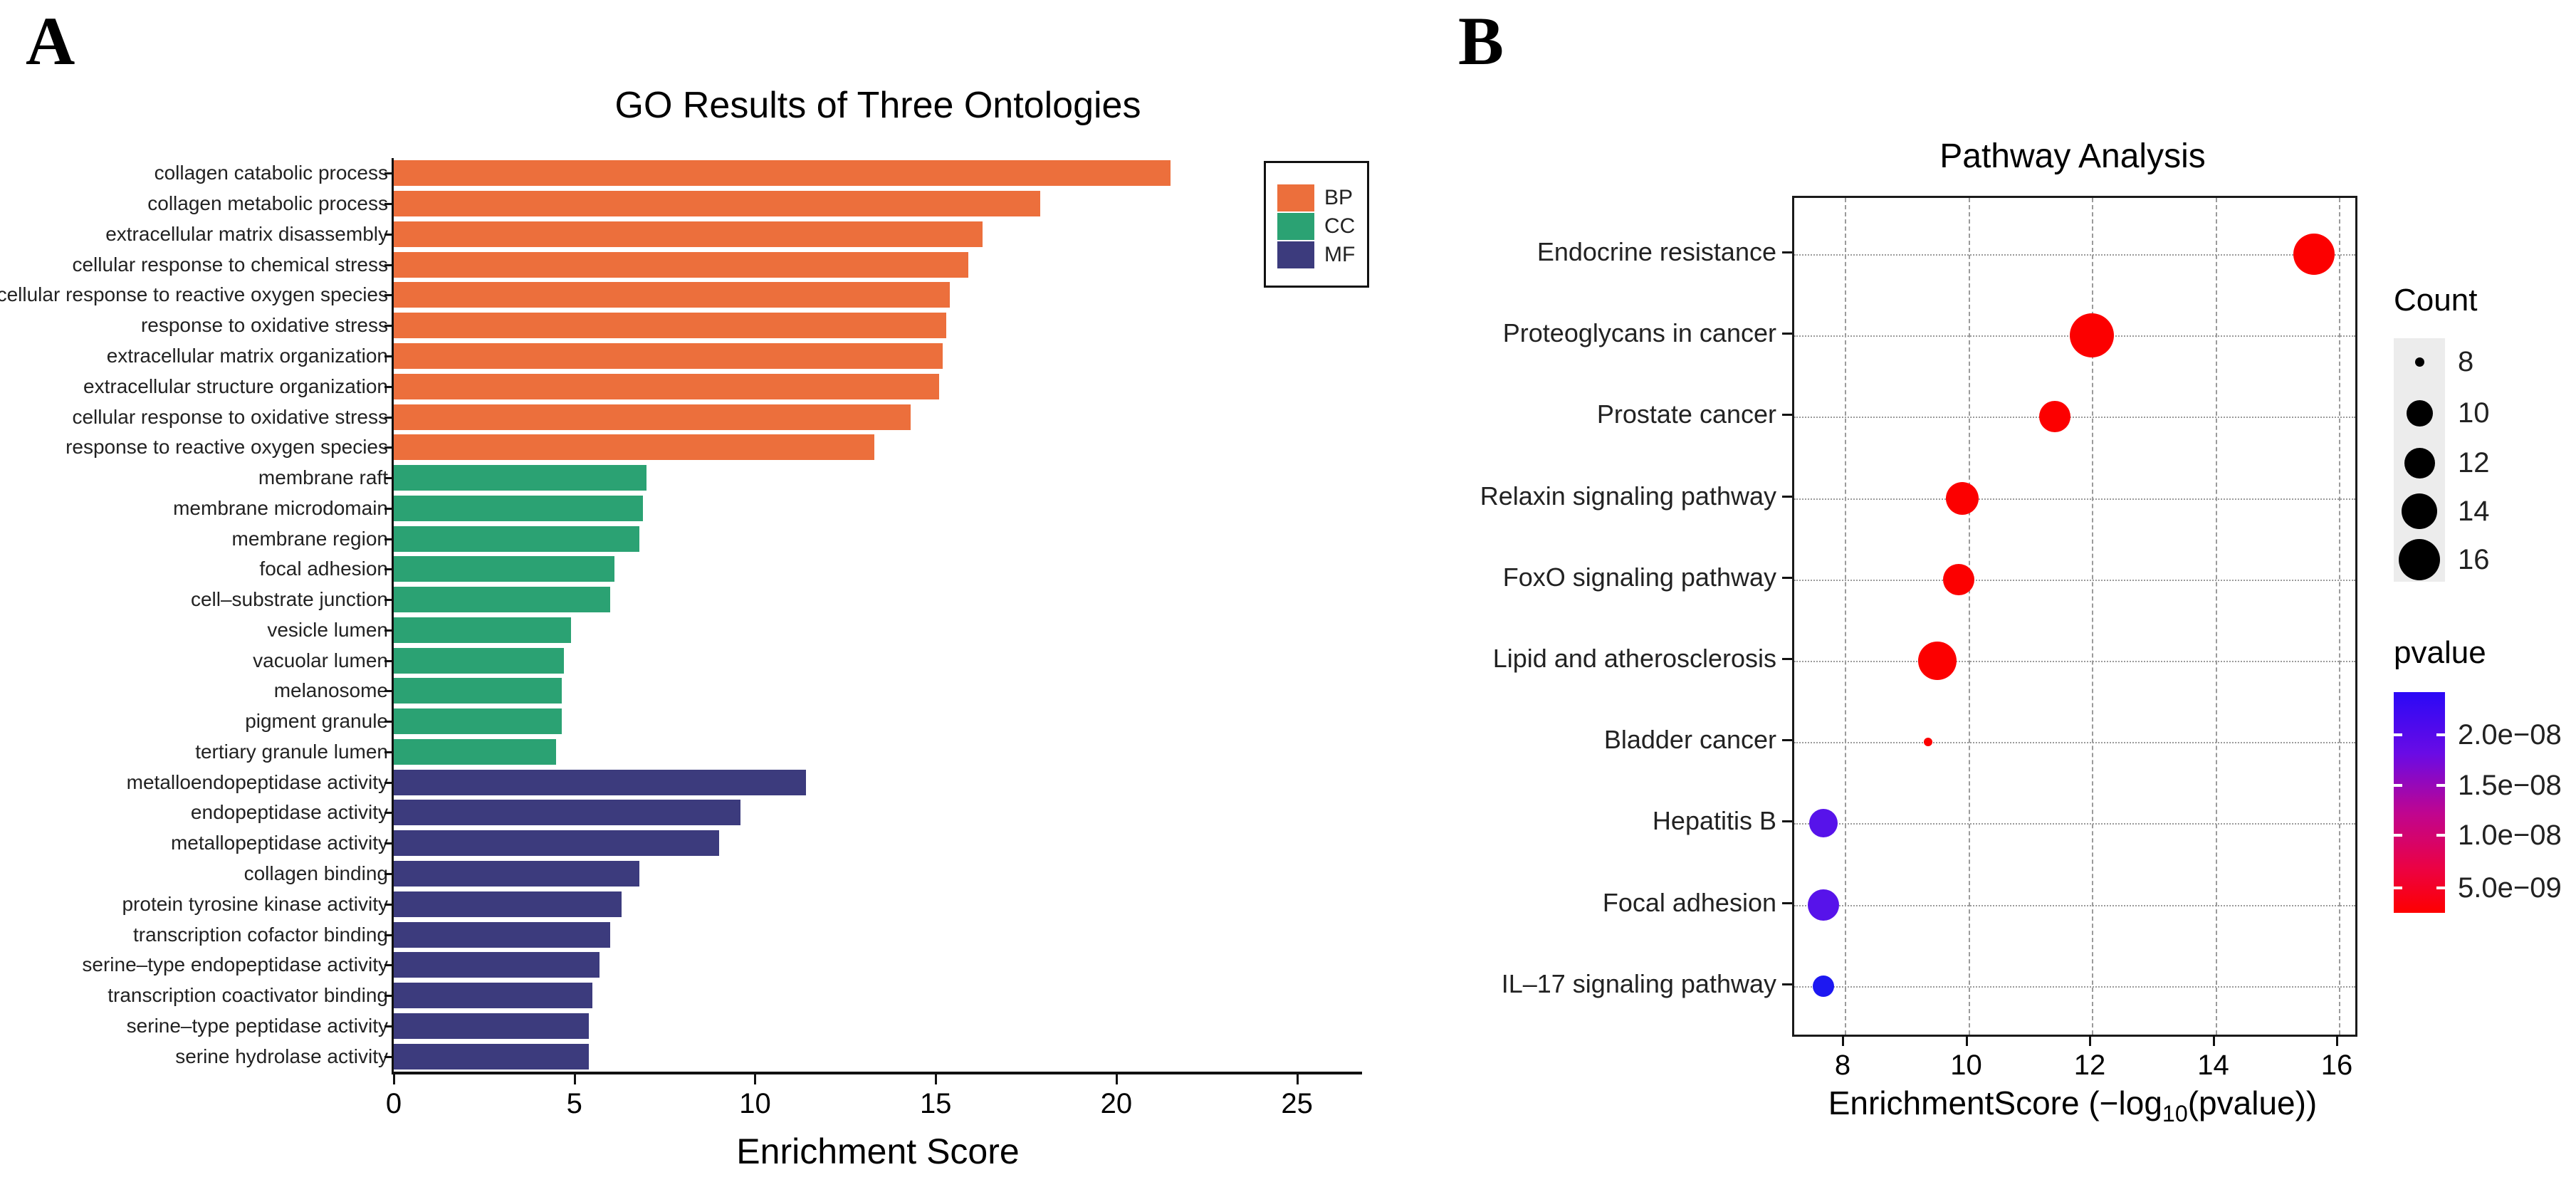  What do you see at coordinates (289, 812) in the screenshot?
I see `bar-label: endopeptidase activity` at bounding box center [289, 812].